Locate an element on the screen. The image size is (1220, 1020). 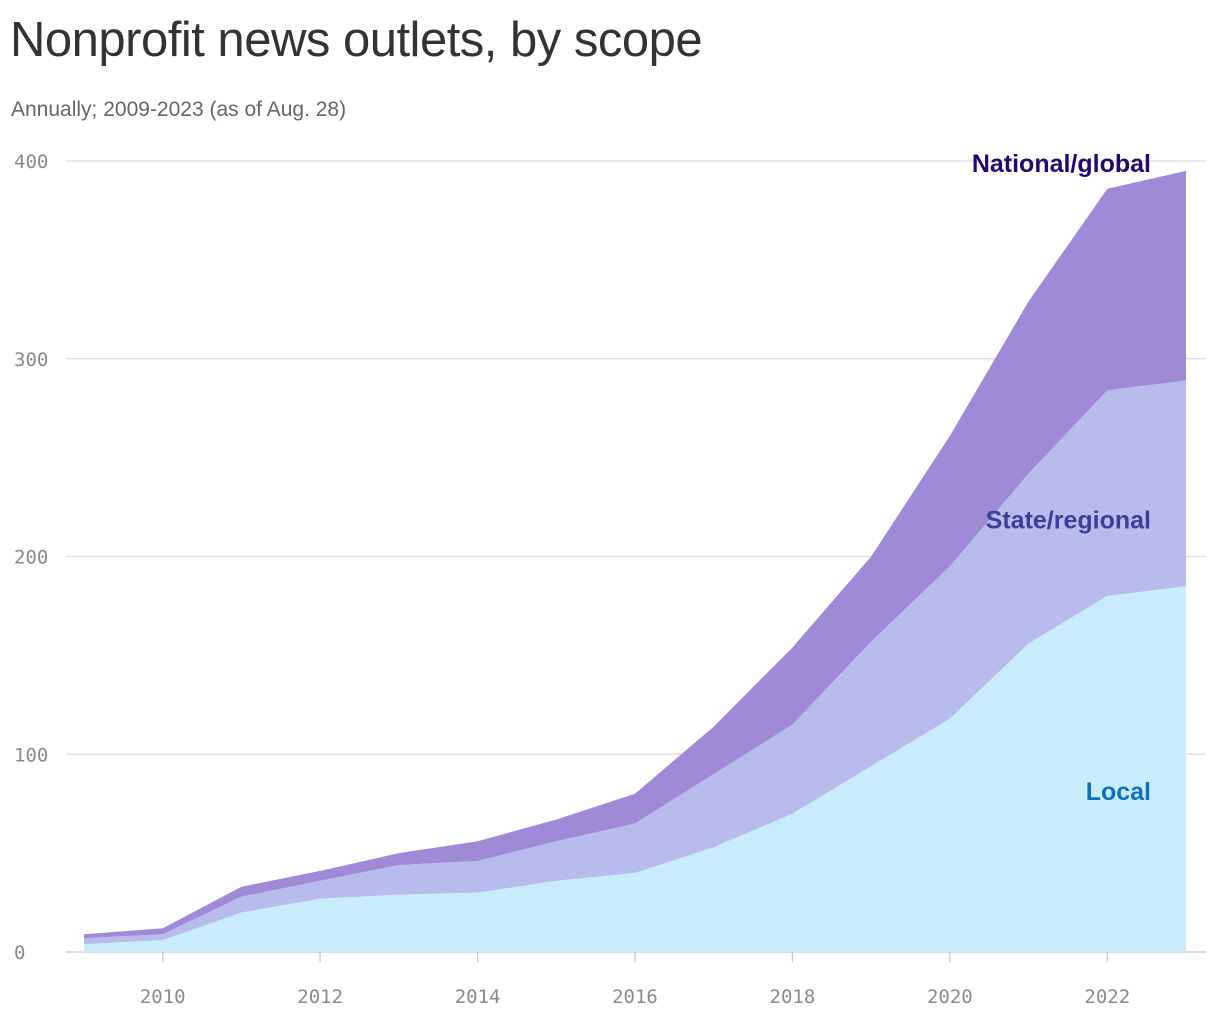
chart-subtitle: Annually; 2009-2023 (as of Aug. 28) is located at coordinates (179, 109).